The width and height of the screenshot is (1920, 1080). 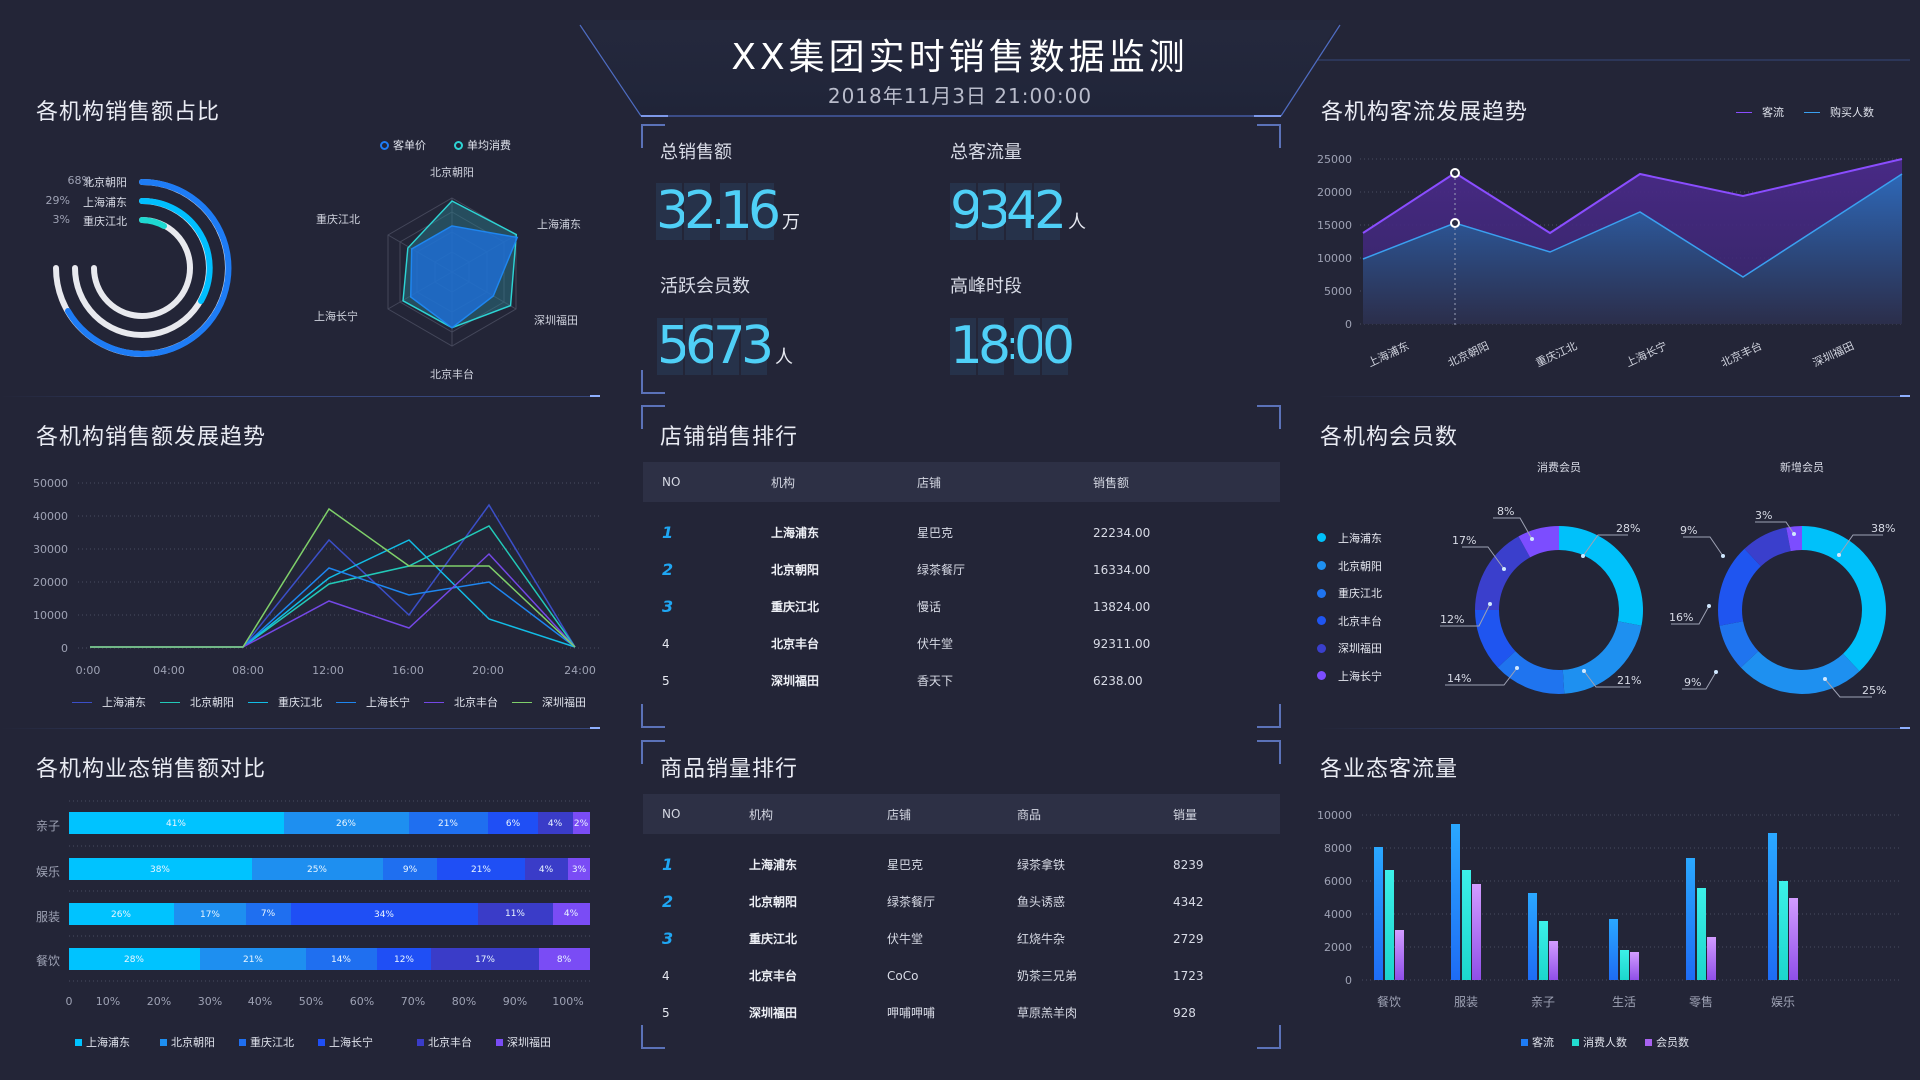 What do you see at coordinates (564, 960) in the screenshot?
I see `svg-text: 8%` at bounding box center [564, 960].